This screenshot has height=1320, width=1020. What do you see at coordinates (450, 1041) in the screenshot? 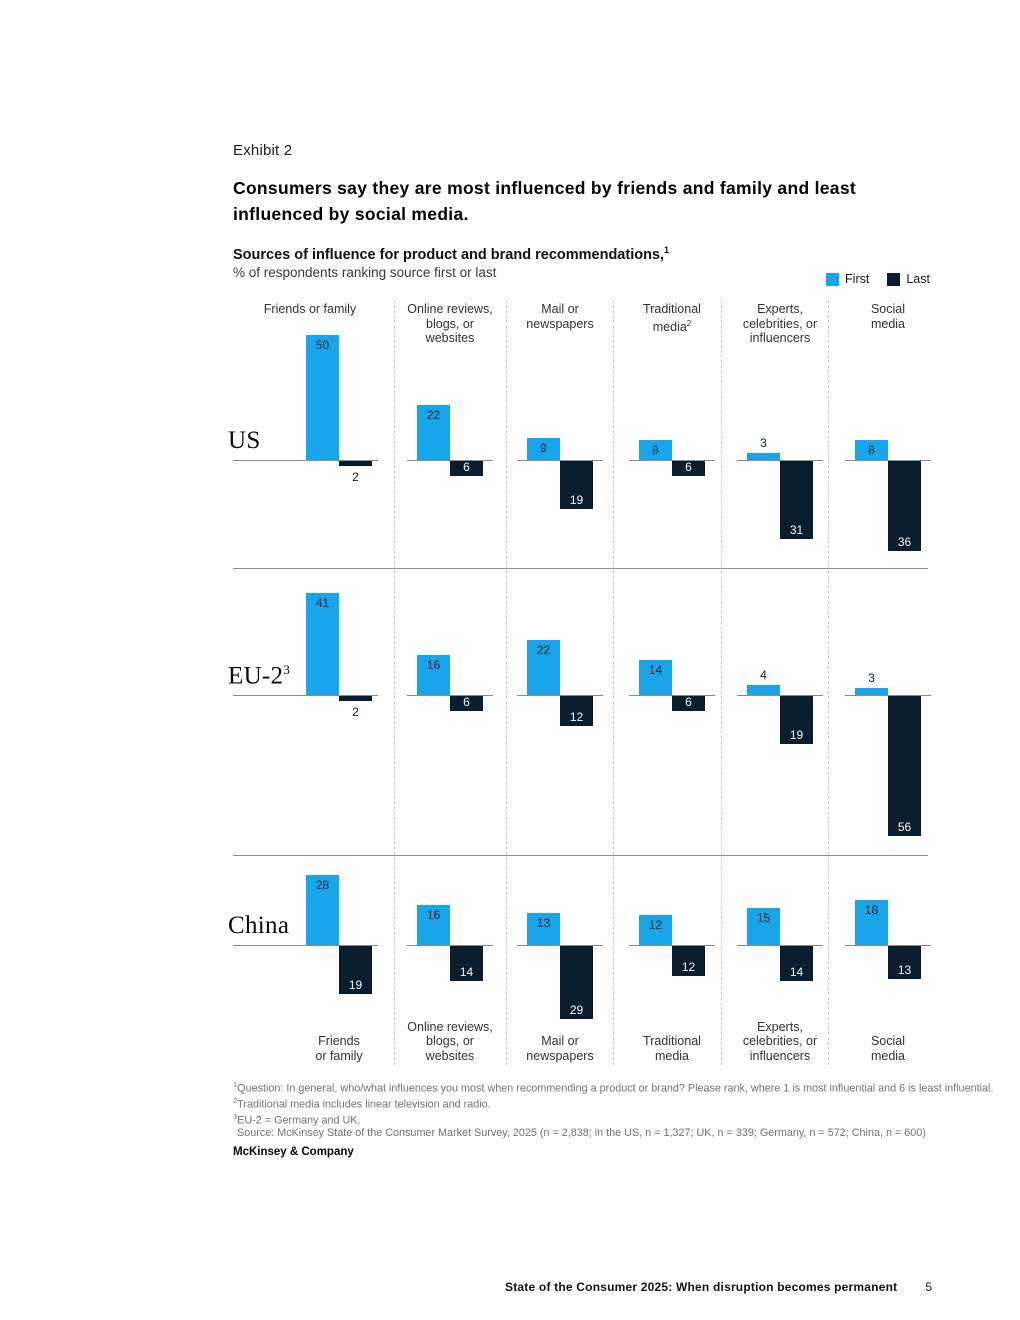
I see `column-bottom-label: Online reviews, blogs, or websites` at bounding box center [450, 1041].